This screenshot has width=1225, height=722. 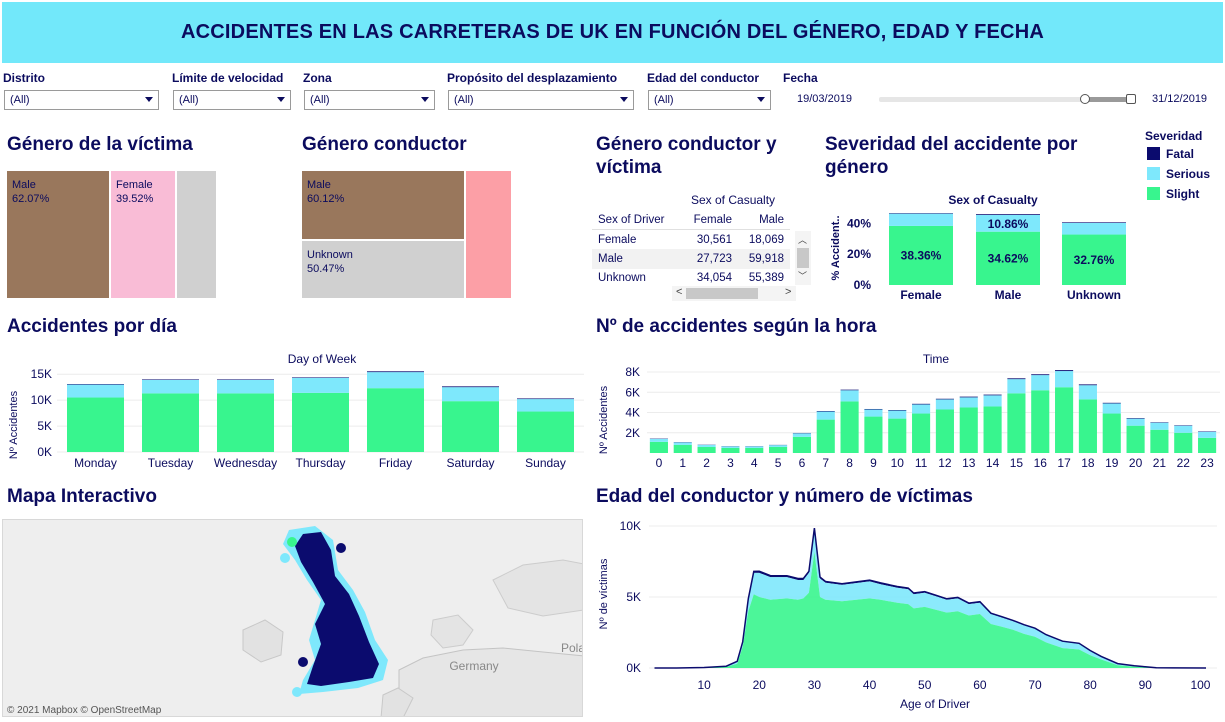 I want to click on table-row: Unknown 34,054 55,389, so click(x=691, y=278).